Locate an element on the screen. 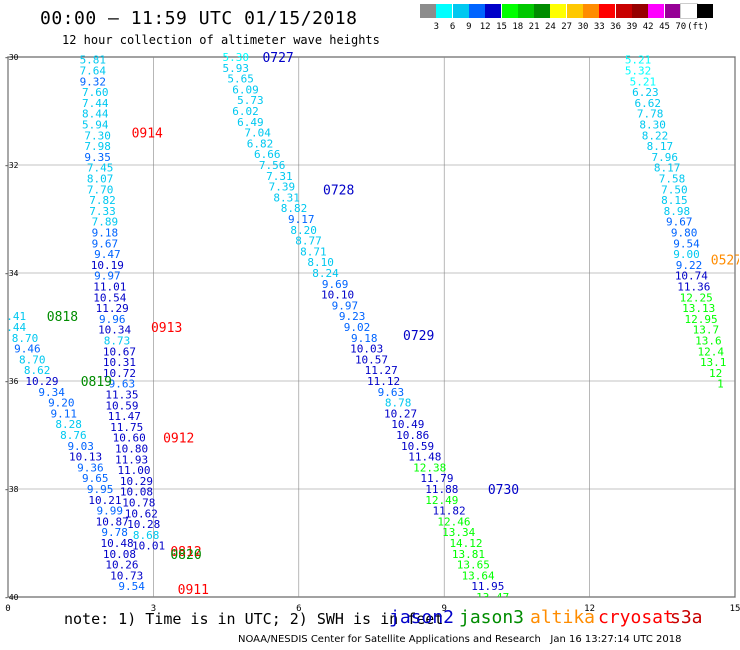 The width and height of the screenshot is (740, 650). swh-value-label: 9.03 is located at coordinates (80, 446).